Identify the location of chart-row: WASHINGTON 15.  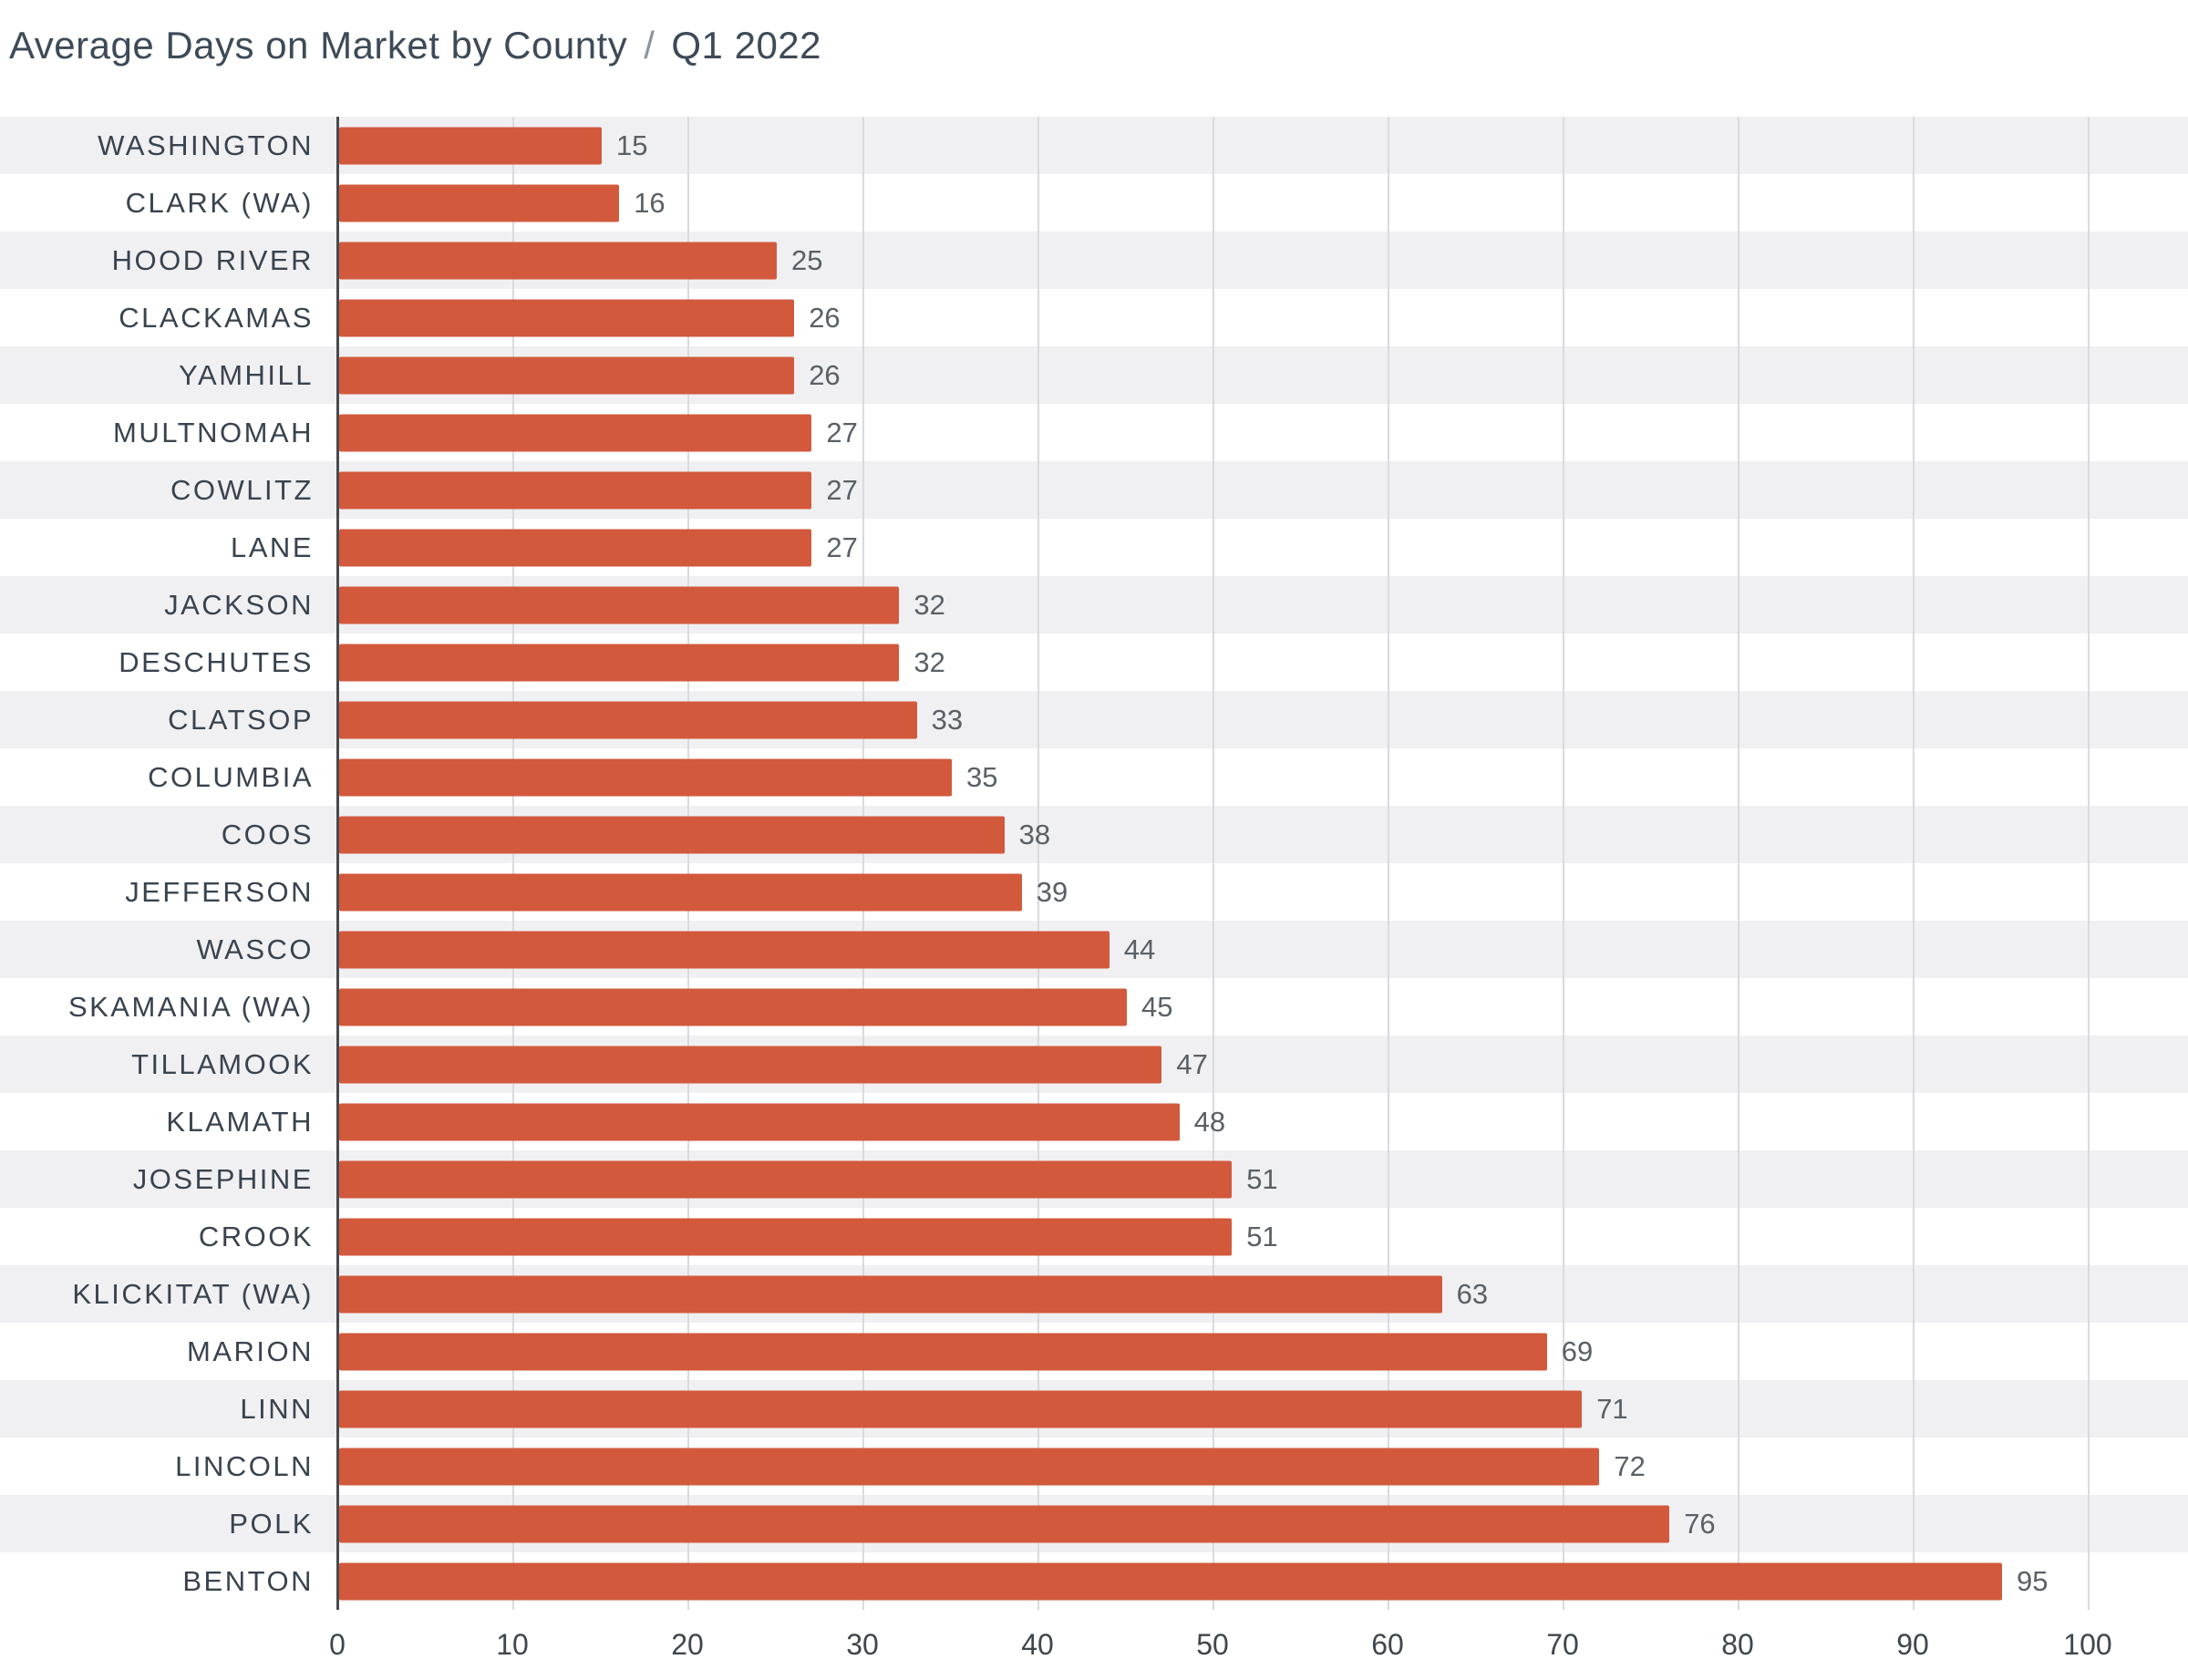
(1094, 145).